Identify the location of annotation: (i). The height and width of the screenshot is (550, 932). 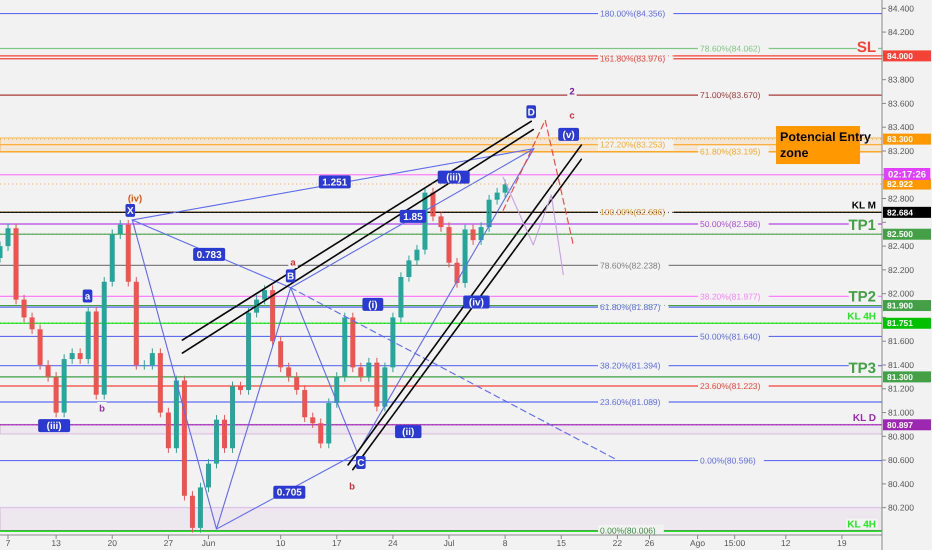
(373, 305).